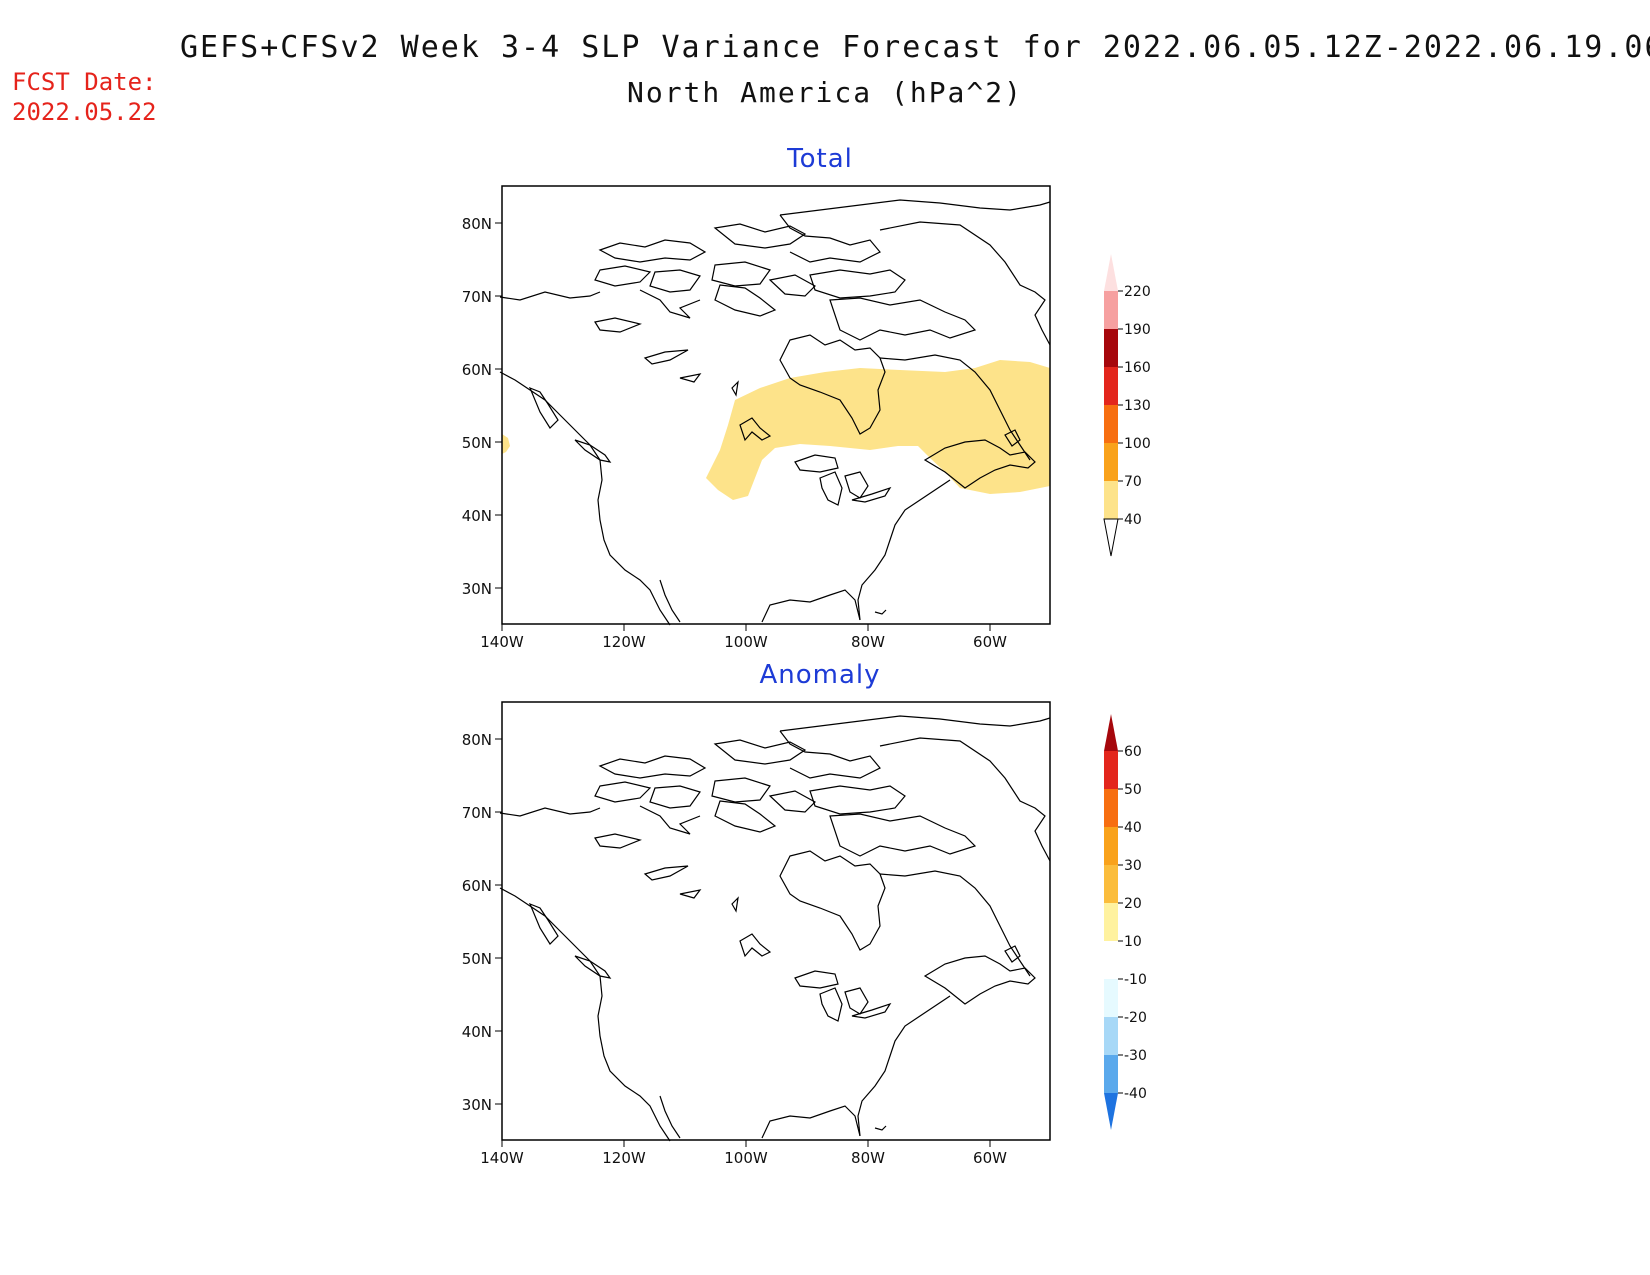  Describe the element at coordinates (1135, 980) in the screenshot. I see `colorbar-label: -10` at that location.